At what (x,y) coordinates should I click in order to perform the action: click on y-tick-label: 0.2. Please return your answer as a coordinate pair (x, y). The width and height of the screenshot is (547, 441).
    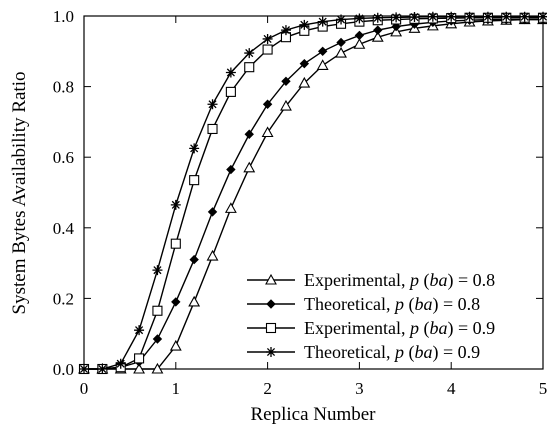
    Looking at the image, I should click on (63, 298).